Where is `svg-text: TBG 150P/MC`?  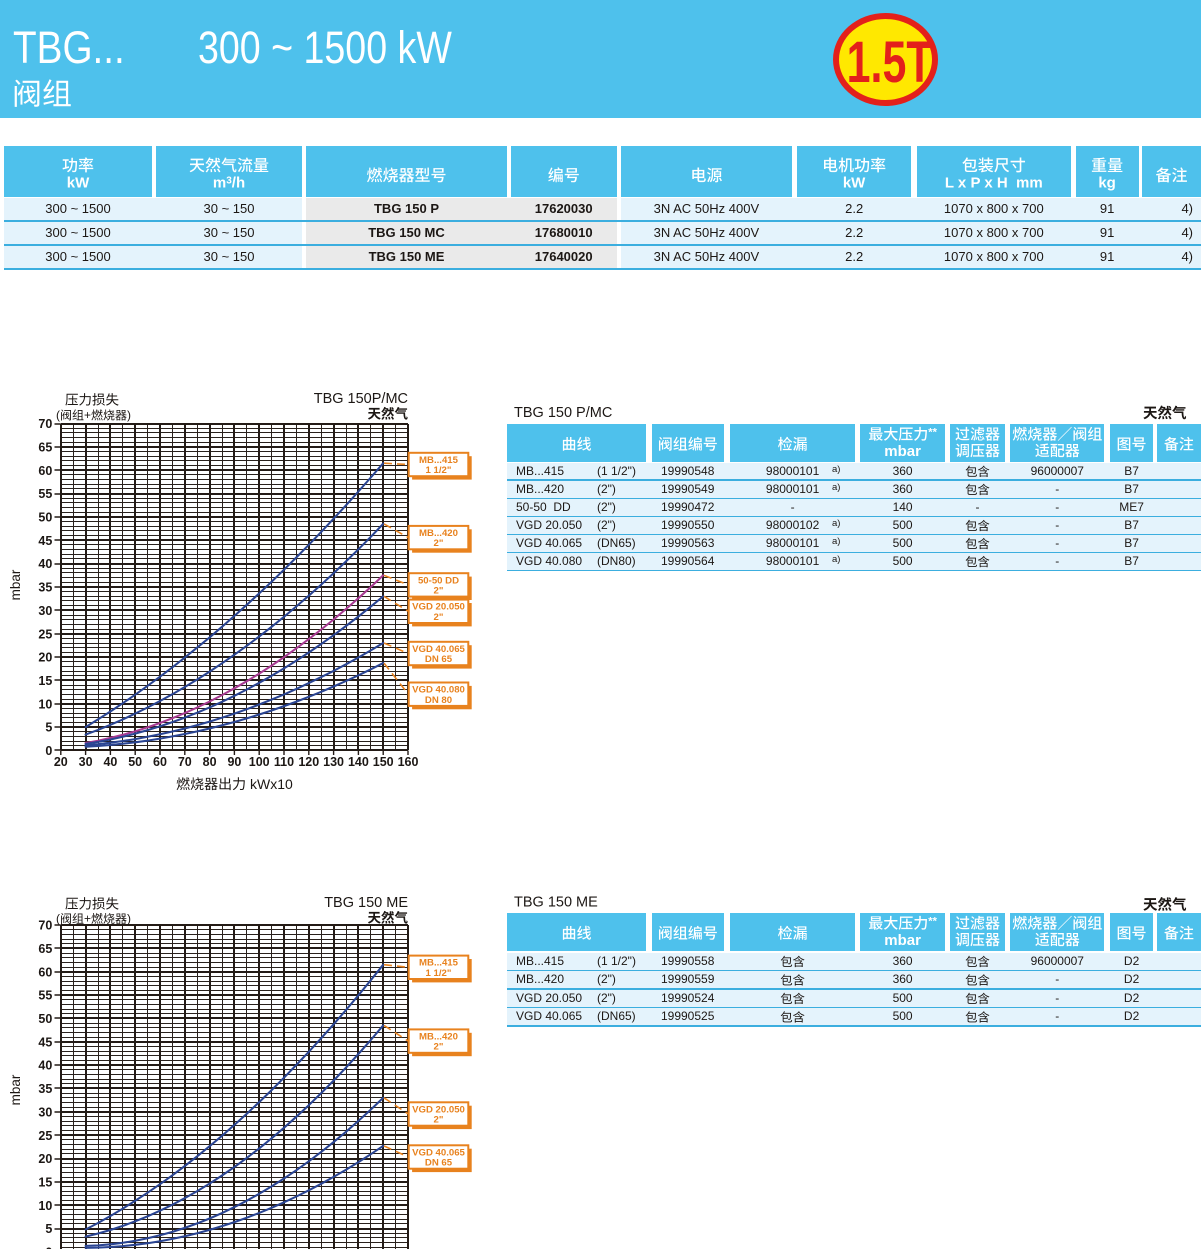
svg-text: TBG 150P/MC is located at coordinates (361, 399).